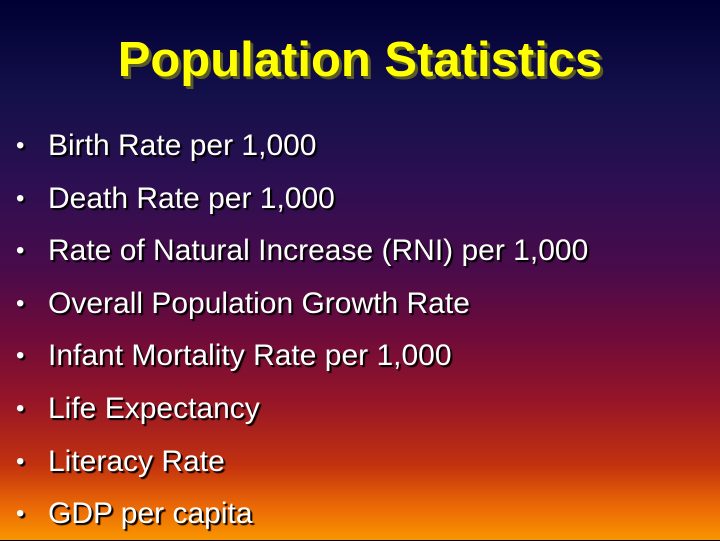 This screenshot has width=720, height=541. Describe the element at coordinates (360, 199) in the screenshot. I see `bullet-item: • Death Rate per 1,000` at that location.